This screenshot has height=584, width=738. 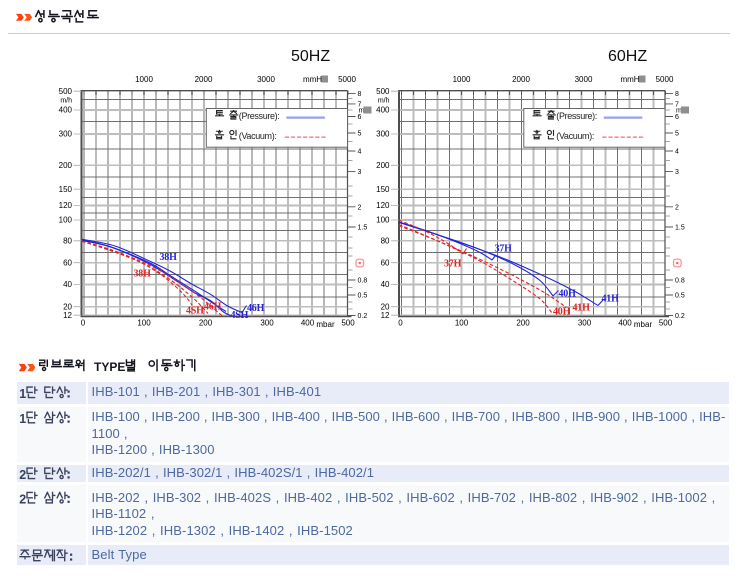 What do you see at coordinates (310, 56) in the screenshot?
I see `svg-text: 50HZ` at bounding box center [310, 56].